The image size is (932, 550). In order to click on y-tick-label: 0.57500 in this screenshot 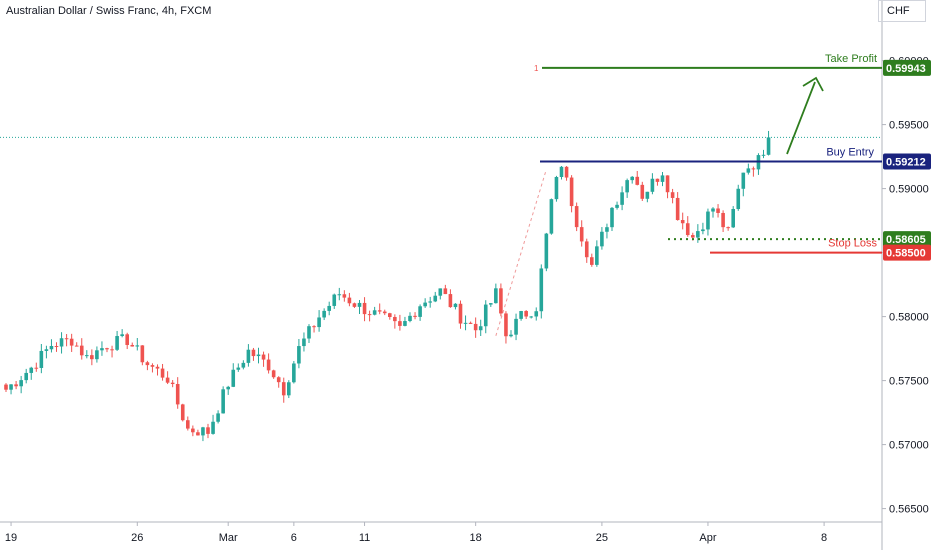, I will do `click(909, 382)`.